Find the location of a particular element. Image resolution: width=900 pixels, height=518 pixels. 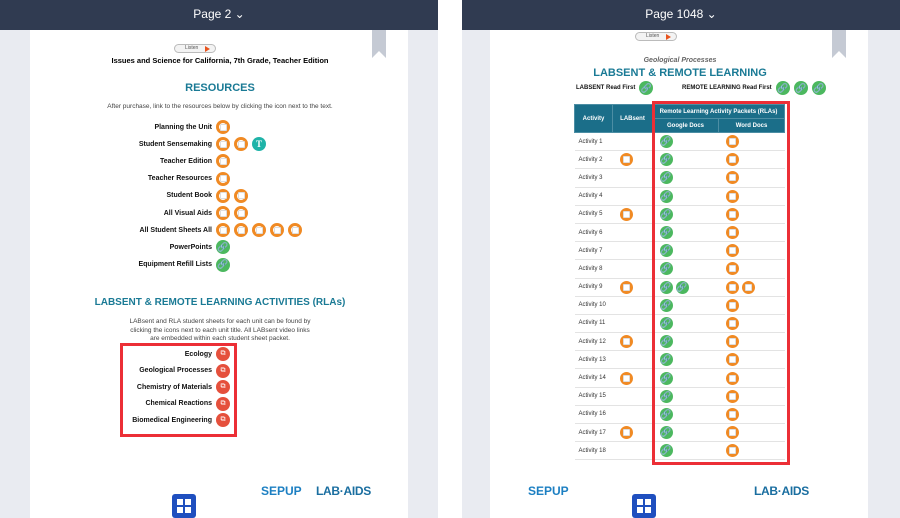

table-row: Activity 15 🔗 is located at coordinates (679, 396).